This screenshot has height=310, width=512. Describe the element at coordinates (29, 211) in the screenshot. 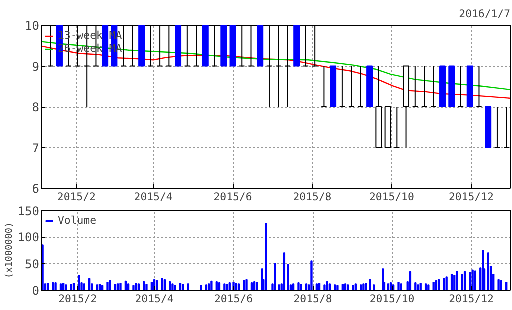

I see `y-tick-label: 150` at that location.